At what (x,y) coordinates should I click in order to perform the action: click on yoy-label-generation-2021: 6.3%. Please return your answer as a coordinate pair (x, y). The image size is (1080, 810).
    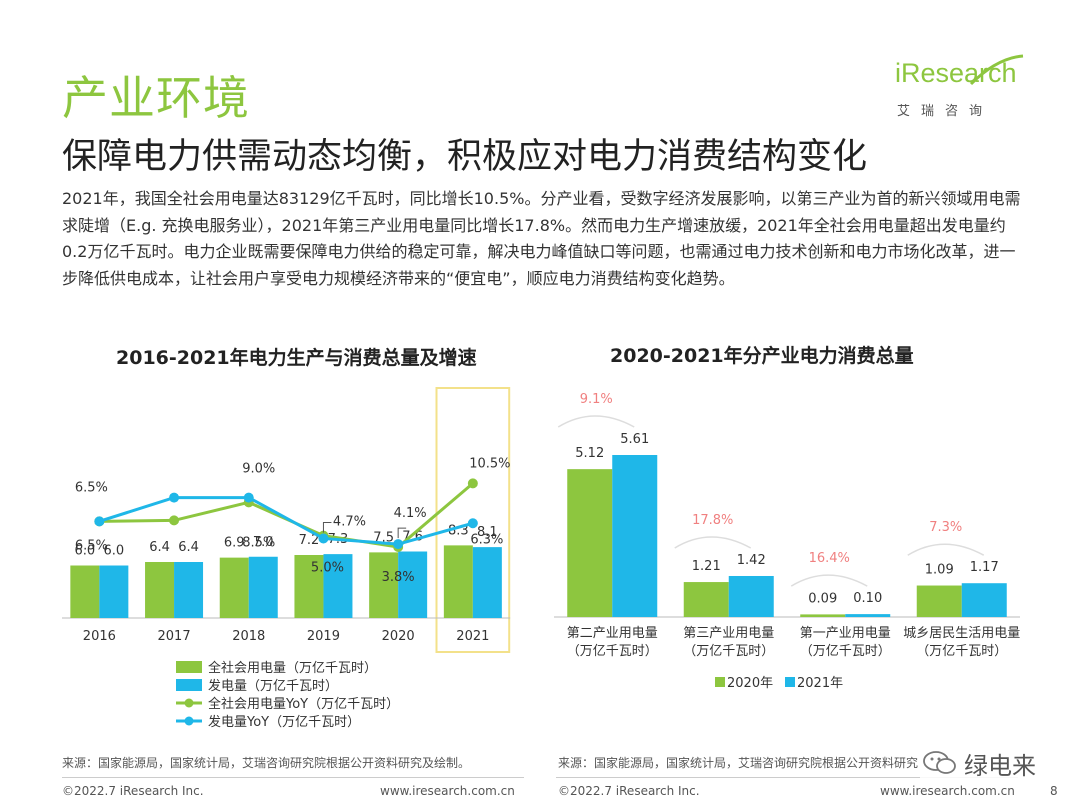
    Looking at the image, I should click on (486, 539).